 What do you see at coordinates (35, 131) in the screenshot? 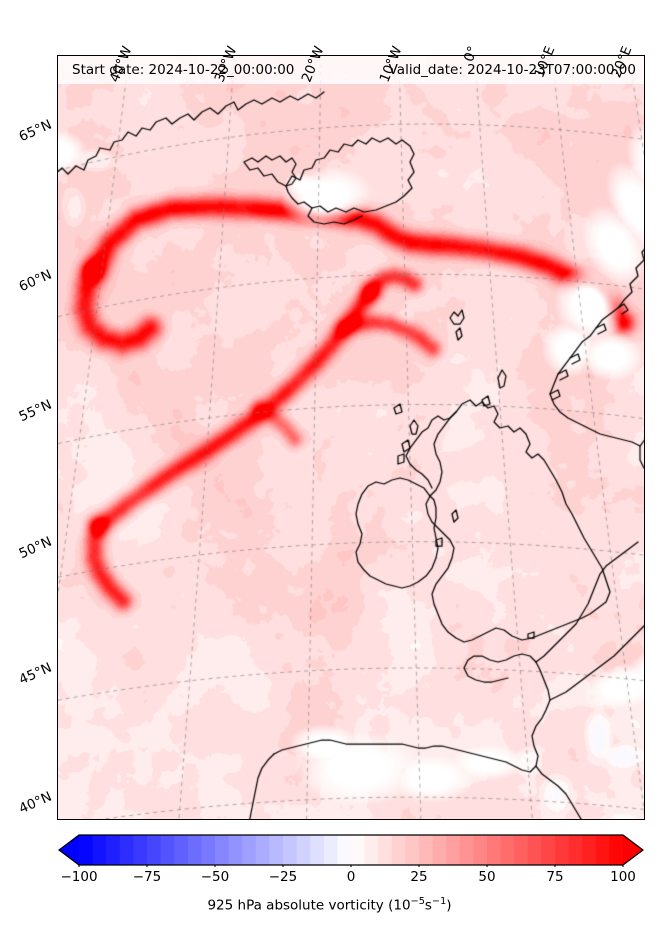
I see `lat-tick-0: 65°N` at bounding box center [35, 131].